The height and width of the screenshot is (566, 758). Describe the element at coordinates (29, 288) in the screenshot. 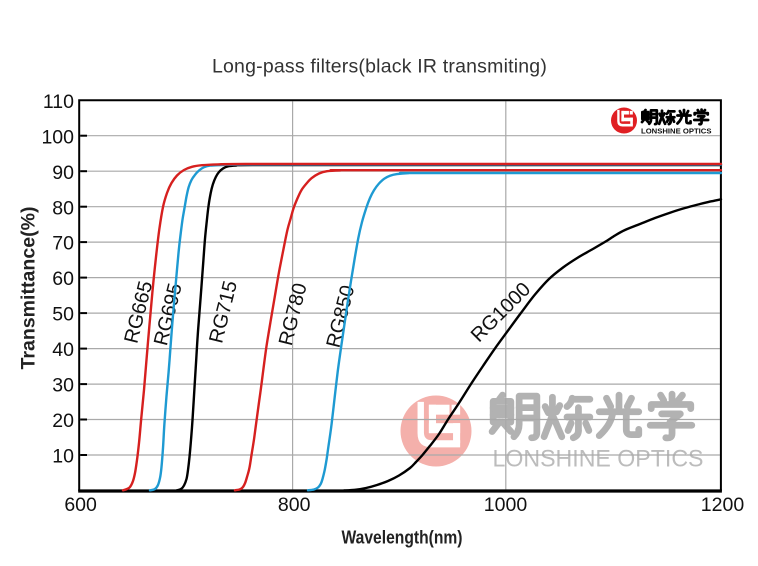

I see `svg-text: Transmittance(%)` at that location.